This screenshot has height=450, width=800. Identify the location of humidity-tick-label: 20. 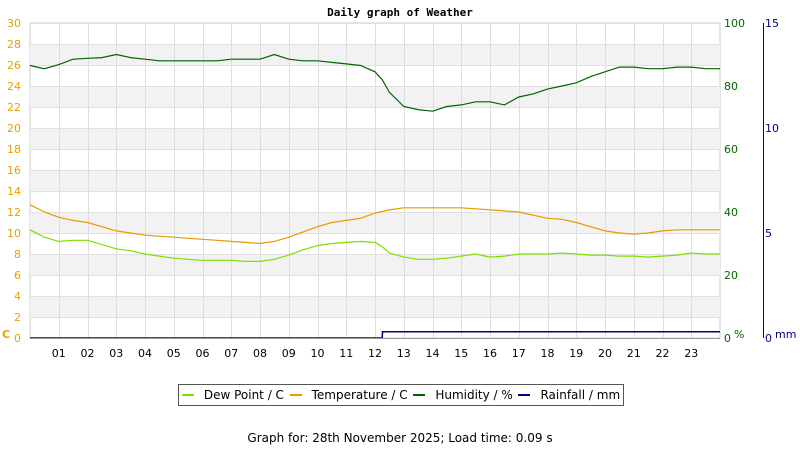
(731, 275).